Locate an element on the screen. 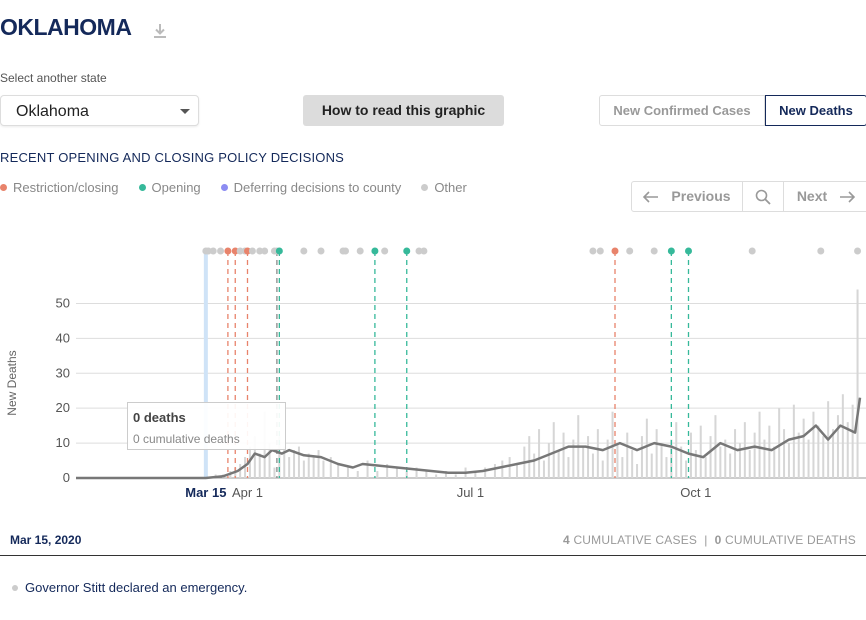 This screenshot has height=620, width=866. search-button is located at coordinates (763, 196).